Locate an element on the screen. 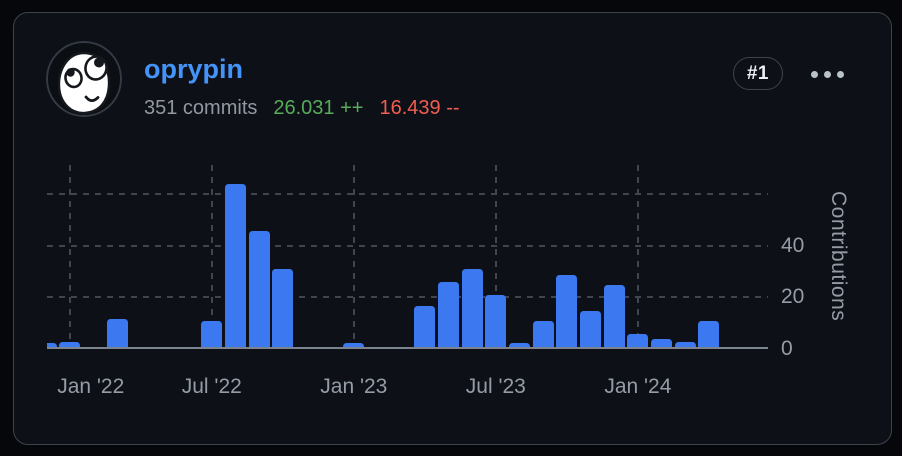 Image resolution: width=902 pixels, height=456 pixels. bar-Feb-2024 is located at coordinates (662, 343).